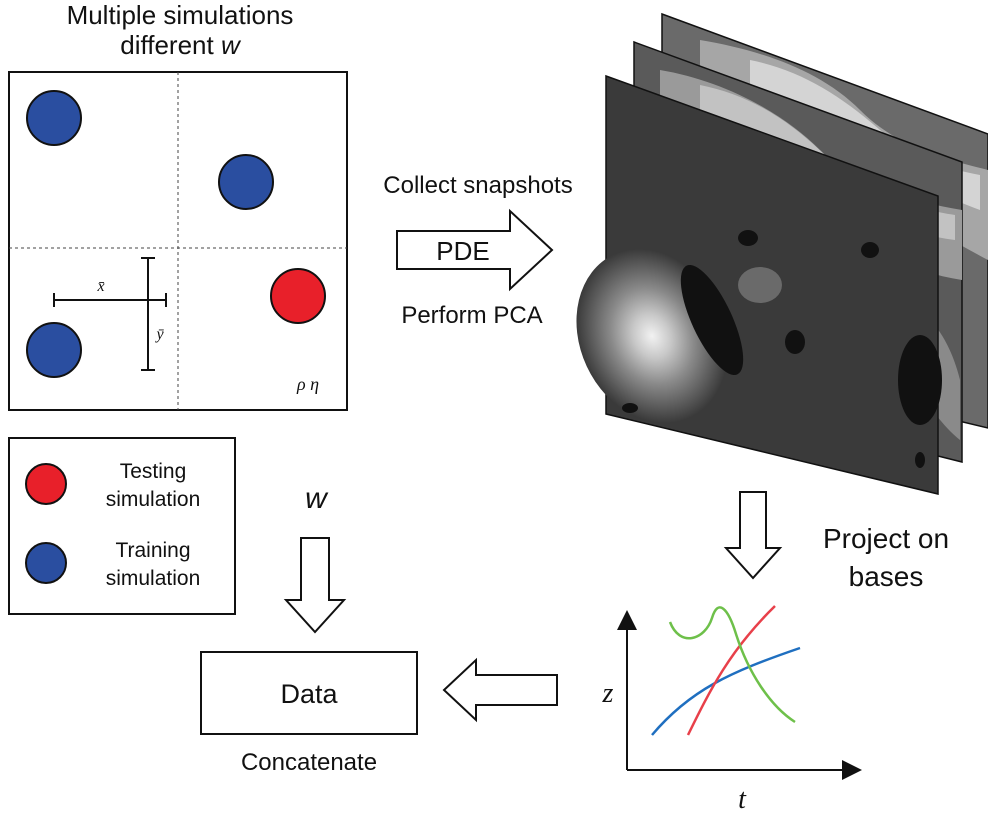 The width and height of the screenshot is (988, 816). Describe the element at coordinates (100, 286) in the screenshot. I see `x-bar-label: x̄` at that location.